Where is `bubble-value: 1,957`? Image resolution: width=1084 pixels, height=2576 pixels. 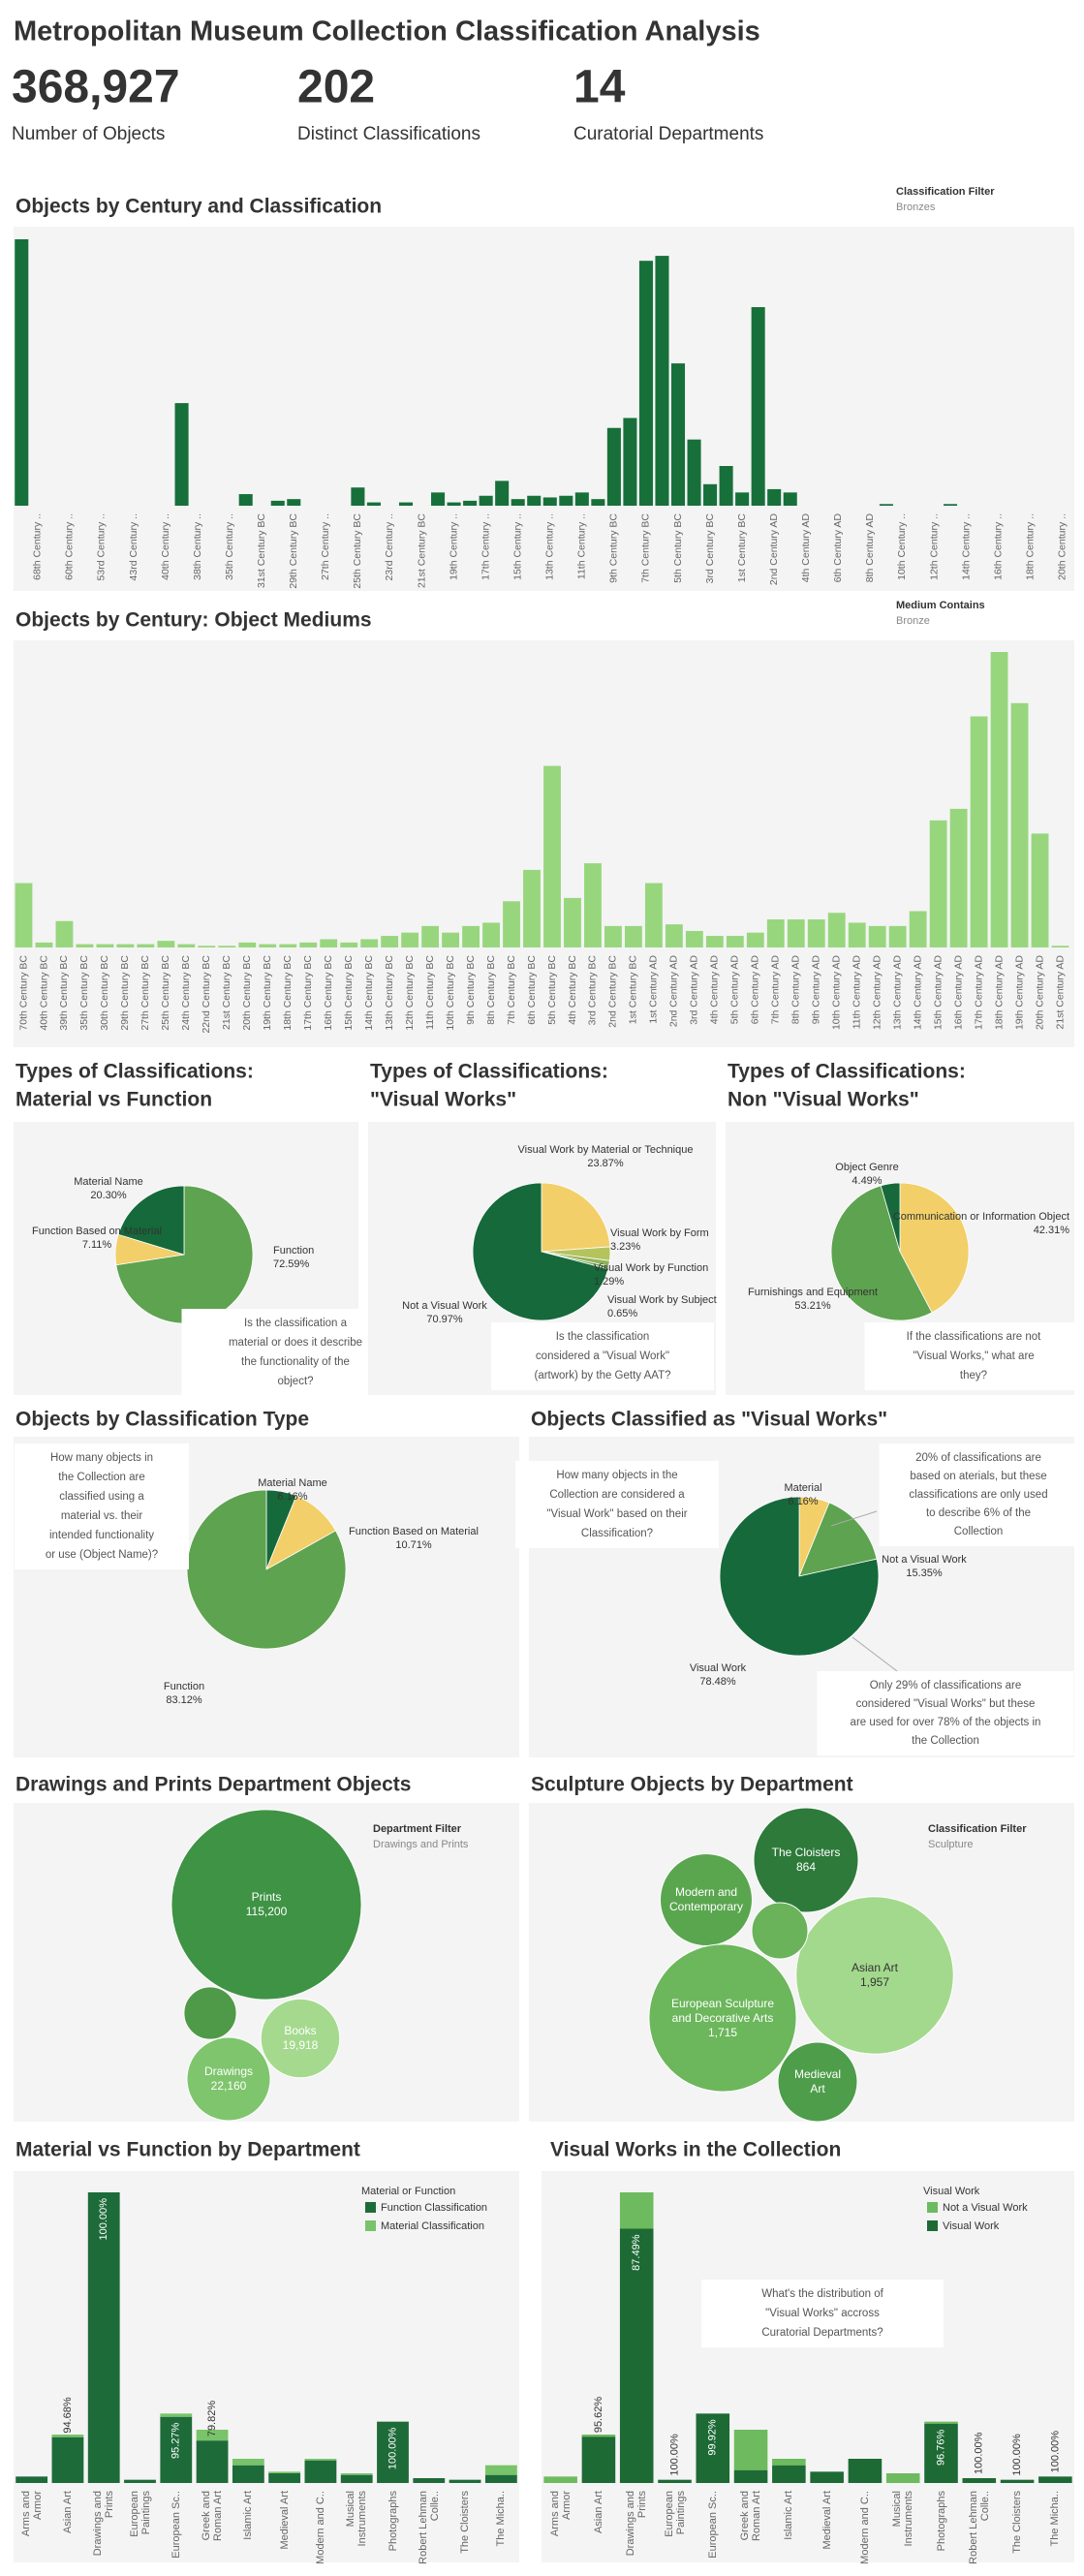
bubble-value: 1,957 is located at coordinates (874, 1982).